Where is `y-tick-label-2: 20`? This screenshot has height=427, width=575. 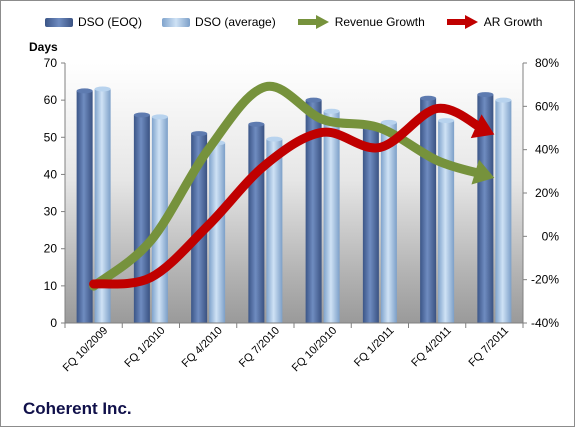 y-tick-label-2: 20 is located at coordinates (51, 249).